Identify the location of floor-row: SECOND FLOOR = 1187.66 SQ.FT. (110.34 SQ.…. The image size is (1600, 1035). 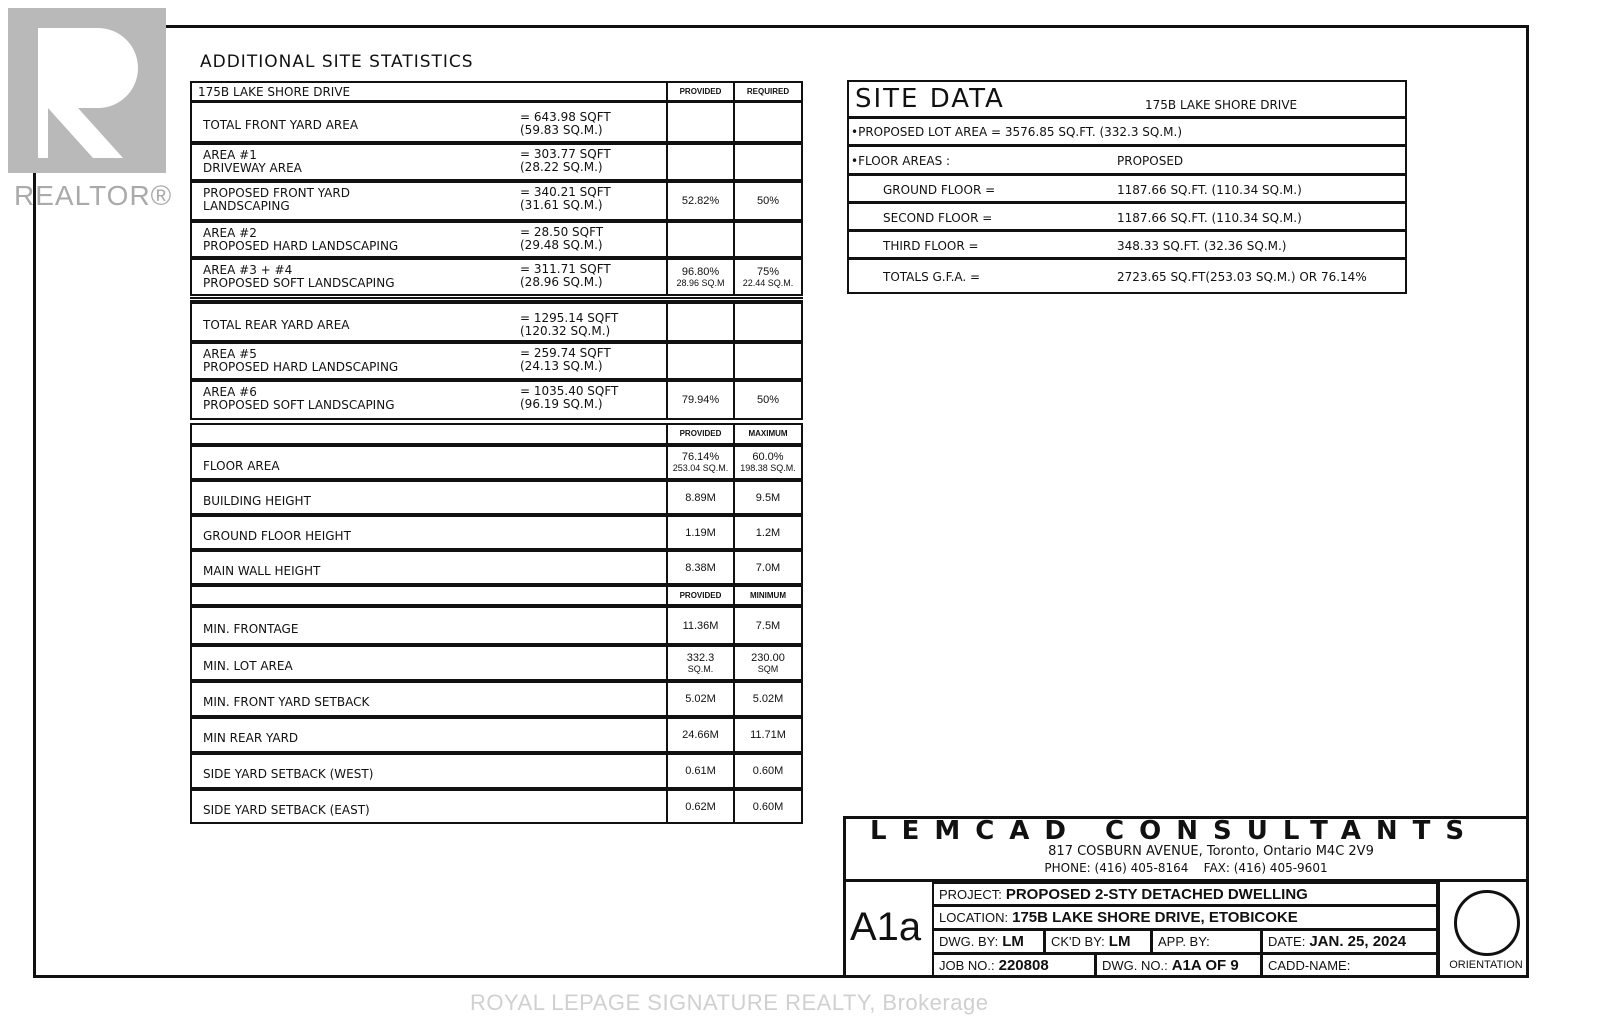
(1127, 216).